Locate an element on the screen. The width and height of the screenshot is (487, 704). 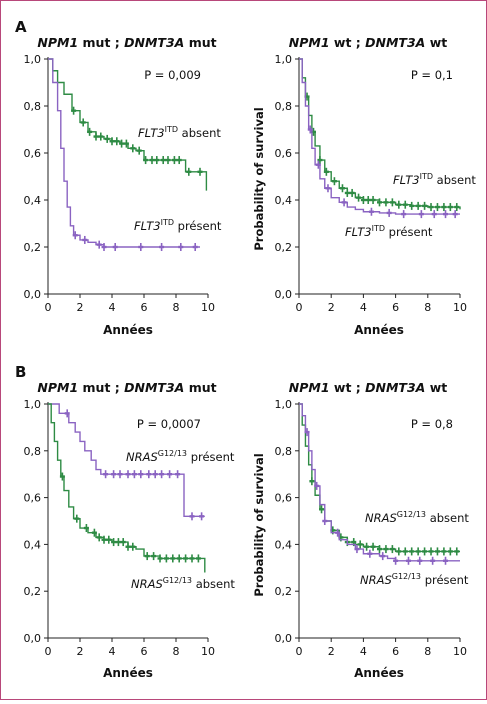
p-value: P = 0,0007 is located at coordinates (169, 424).